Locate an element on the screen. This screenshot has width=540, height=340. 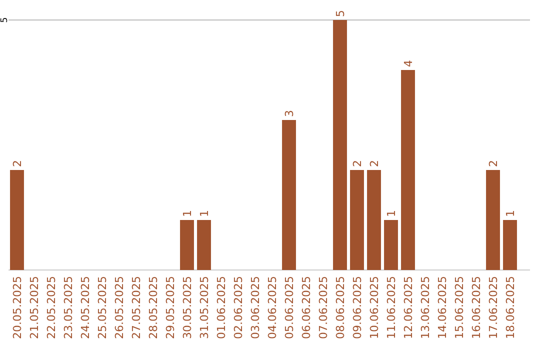
x-tick-label: 29.05.2025 is located at coordinates (170, 307).